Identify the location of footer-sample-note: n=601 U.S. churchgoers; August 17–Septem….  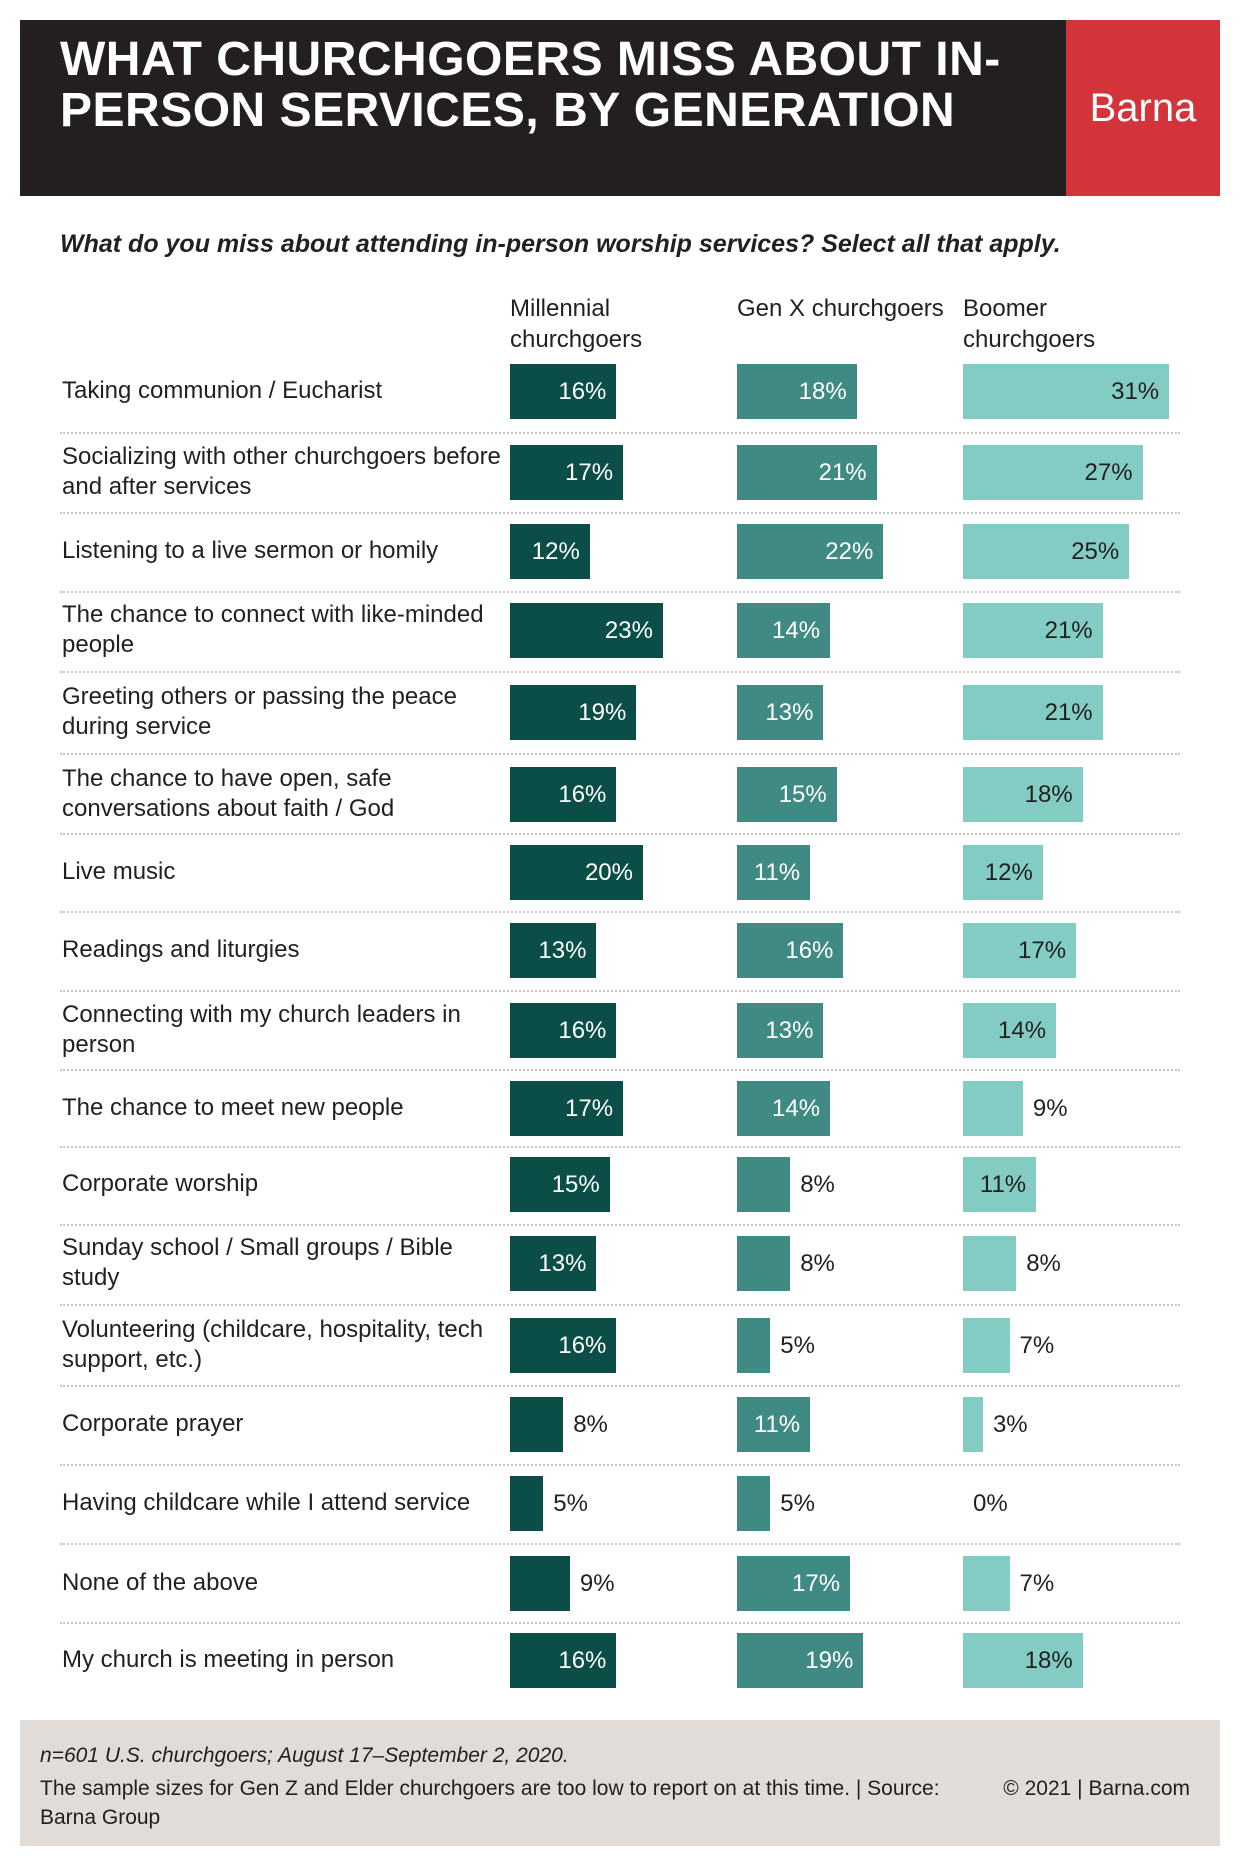
(304, 1755).